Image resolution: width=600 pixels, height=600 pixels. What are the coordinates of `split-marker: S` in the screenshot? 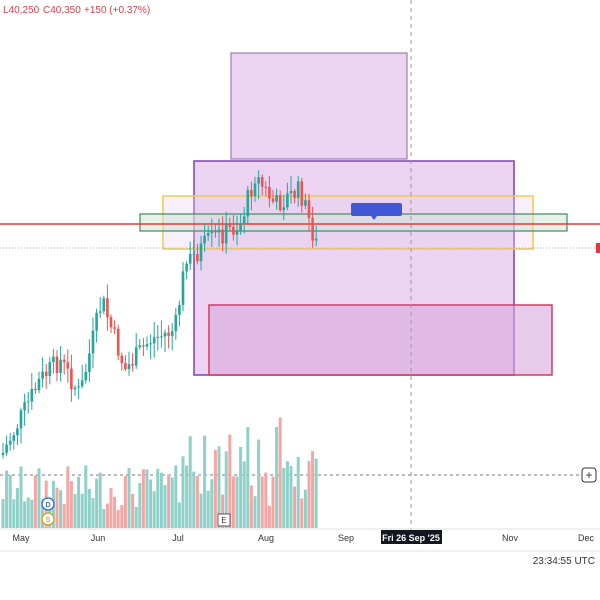 It's located at (48, 519).